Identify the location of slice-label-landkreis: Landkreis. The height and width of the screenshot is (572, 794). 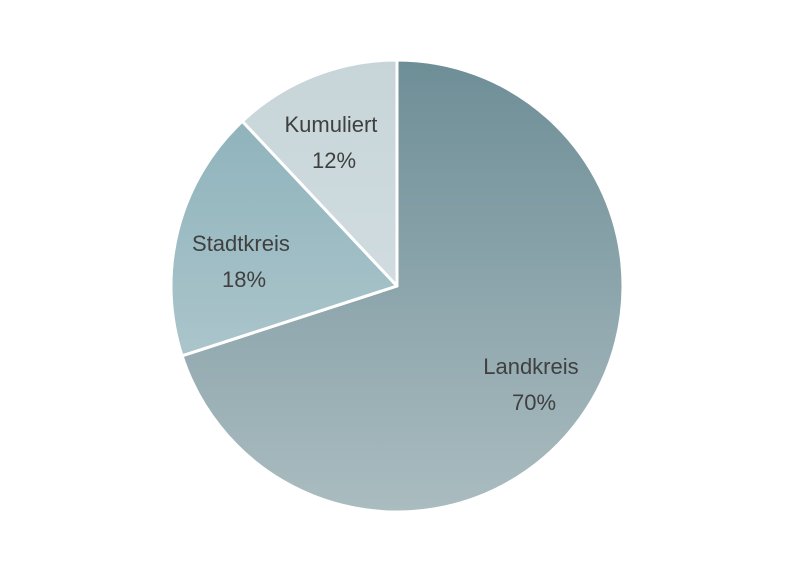
(530, 366).